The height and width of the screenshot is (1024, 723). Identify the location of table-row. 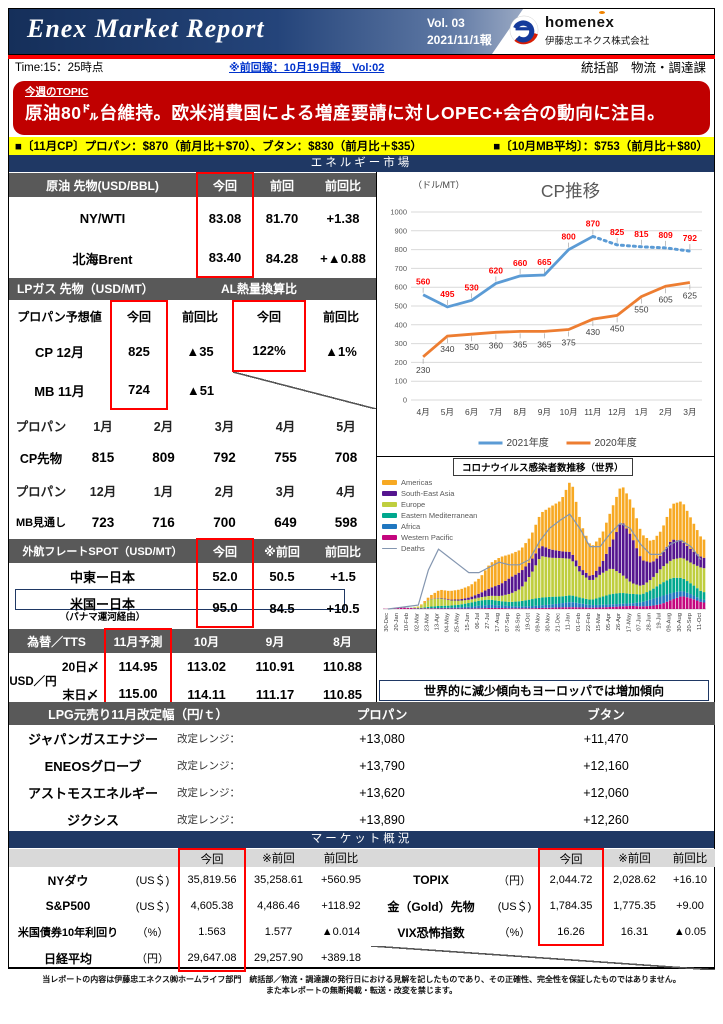
(543, 957).